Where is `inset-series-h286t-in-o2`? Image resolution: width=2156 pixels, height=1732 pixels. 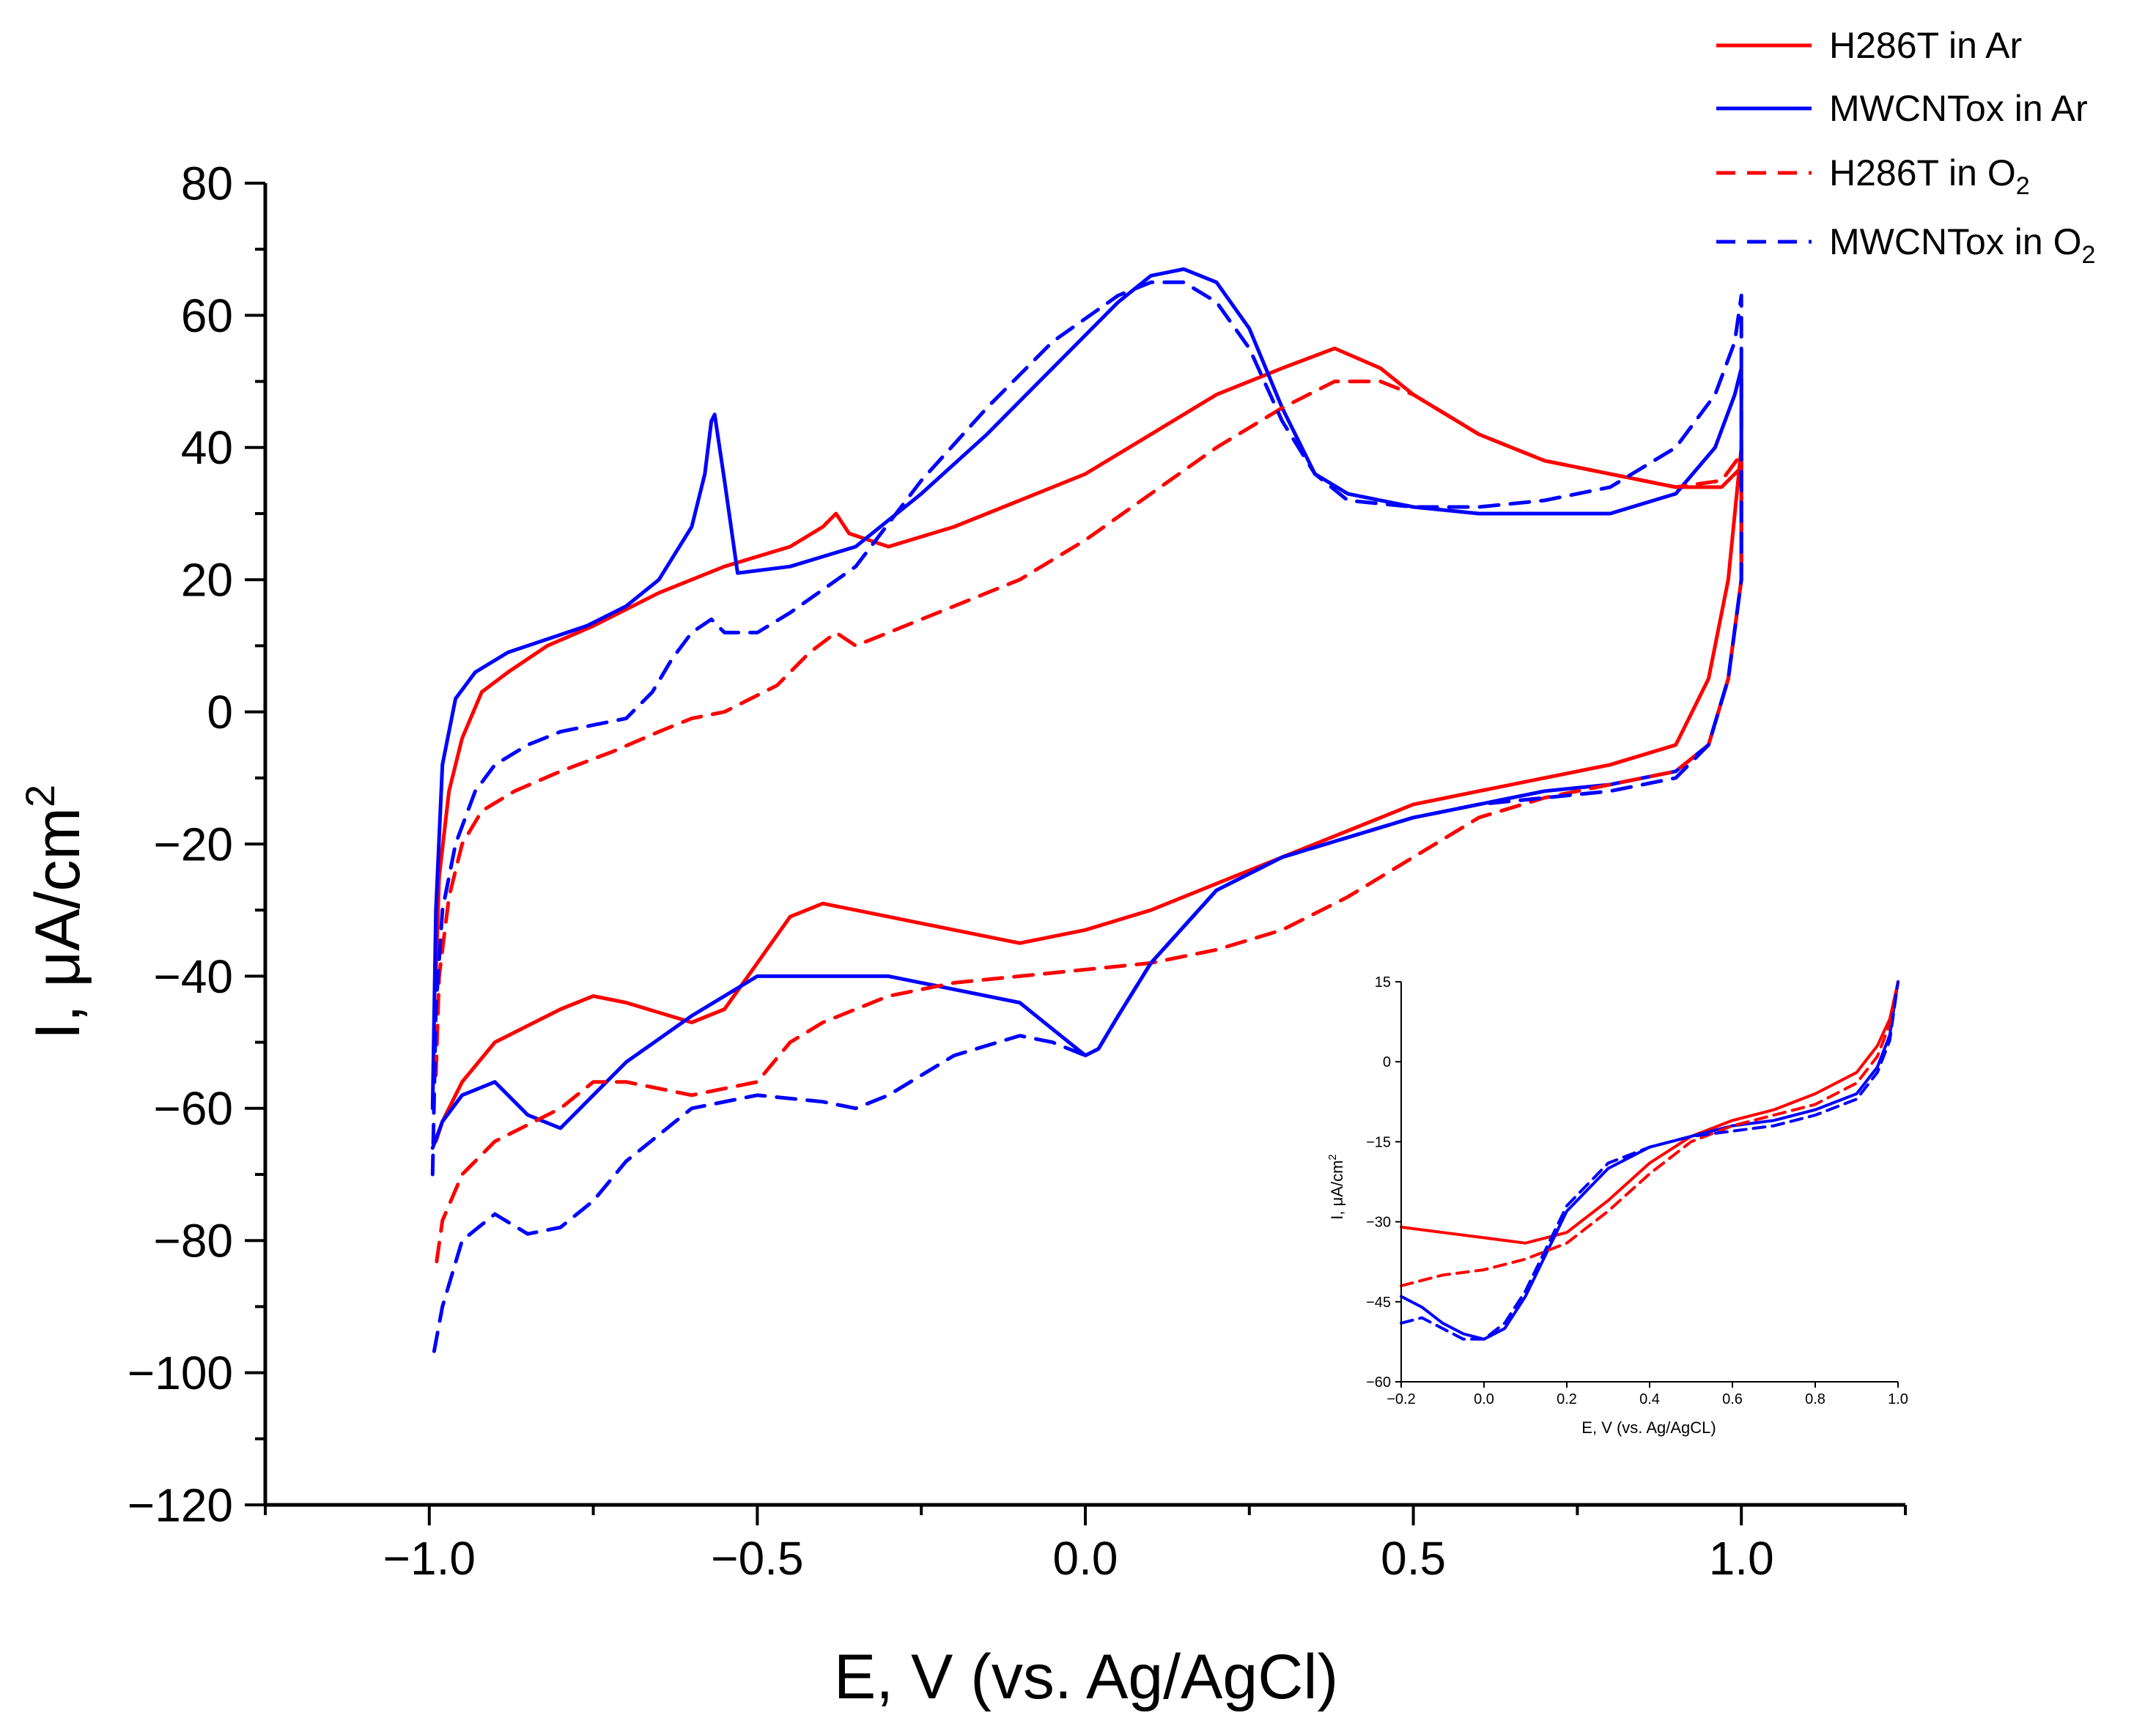 inset-series-h286t-in-o2 is located at coordinates (1650, 1133).